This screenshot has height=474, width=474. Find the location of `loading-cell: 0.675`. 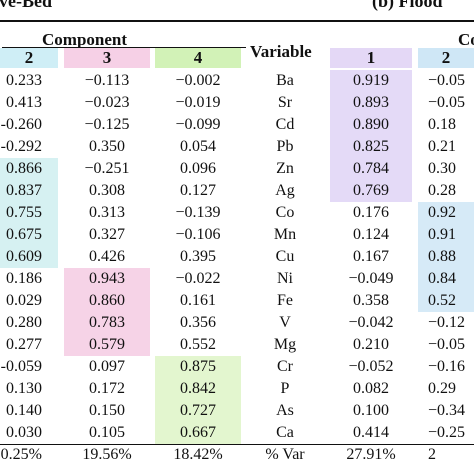

loading-cell: 0.675 is located at coordinates (24, 234).